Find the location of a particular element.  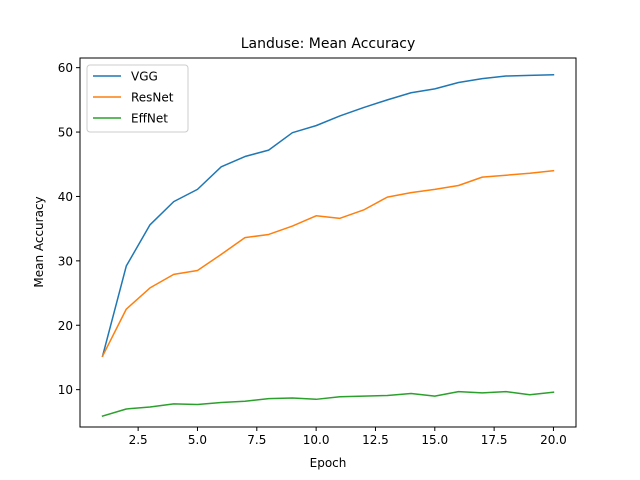

y-tick-label: 50 is located at coordinates (65, 133).